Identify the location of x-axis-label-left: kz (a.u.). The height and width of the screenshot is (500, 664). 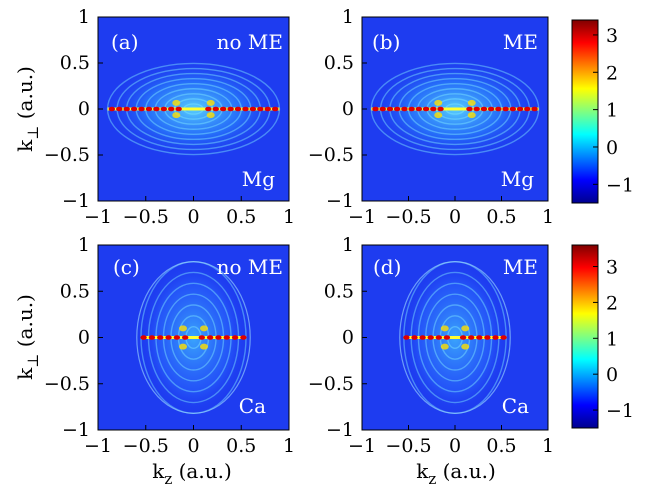
(192, 473).